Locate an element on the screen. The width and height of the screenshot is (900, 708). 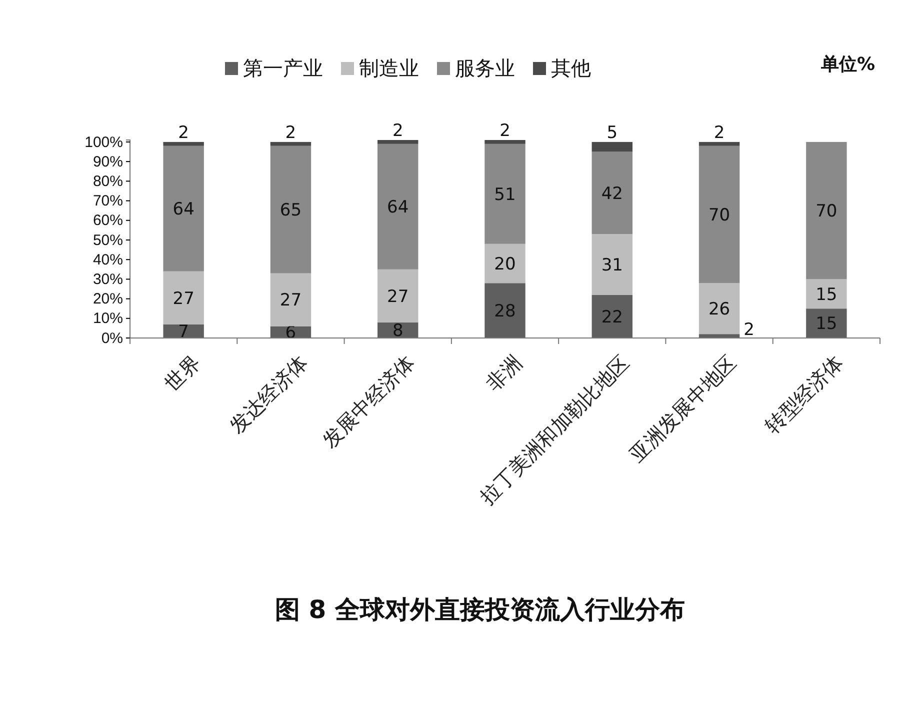
y-tick-label: 70% is located at coordinates (107, 201).